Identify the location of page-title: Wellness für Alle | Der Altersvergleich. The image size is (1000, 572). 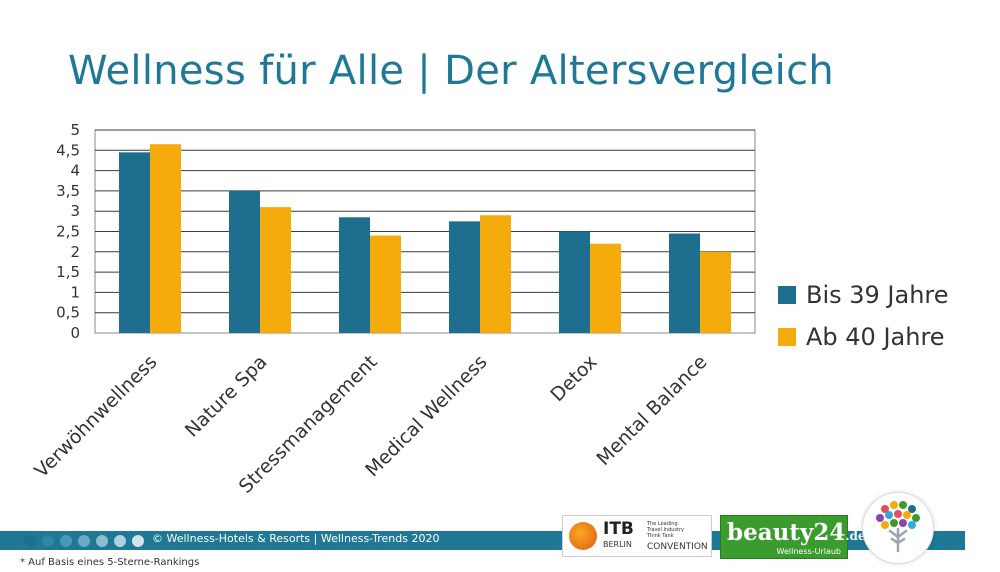
(451, 71).